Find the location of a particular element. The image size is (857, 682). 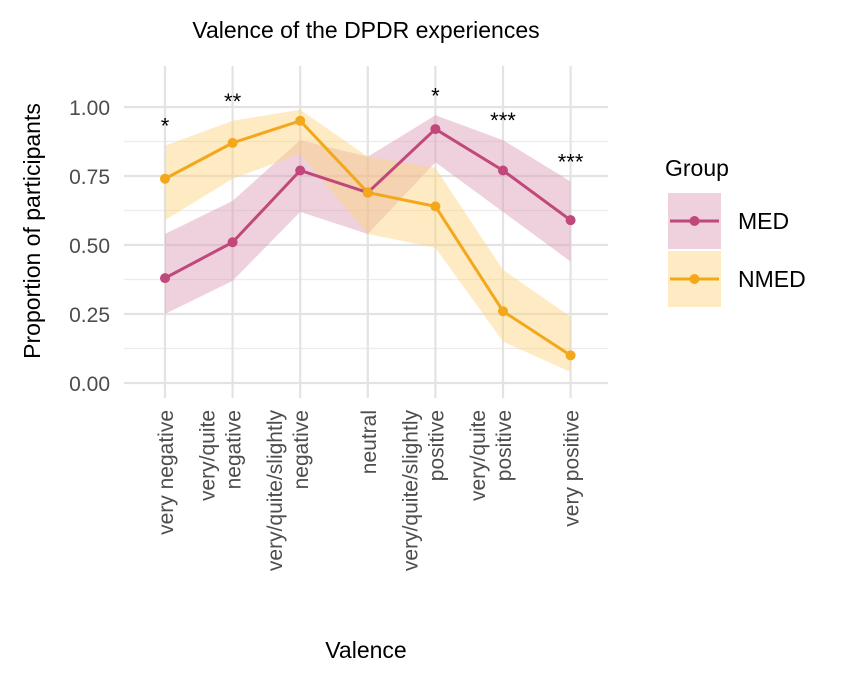

y-tick-label: 0.75 is located at coordinates (89, 177).